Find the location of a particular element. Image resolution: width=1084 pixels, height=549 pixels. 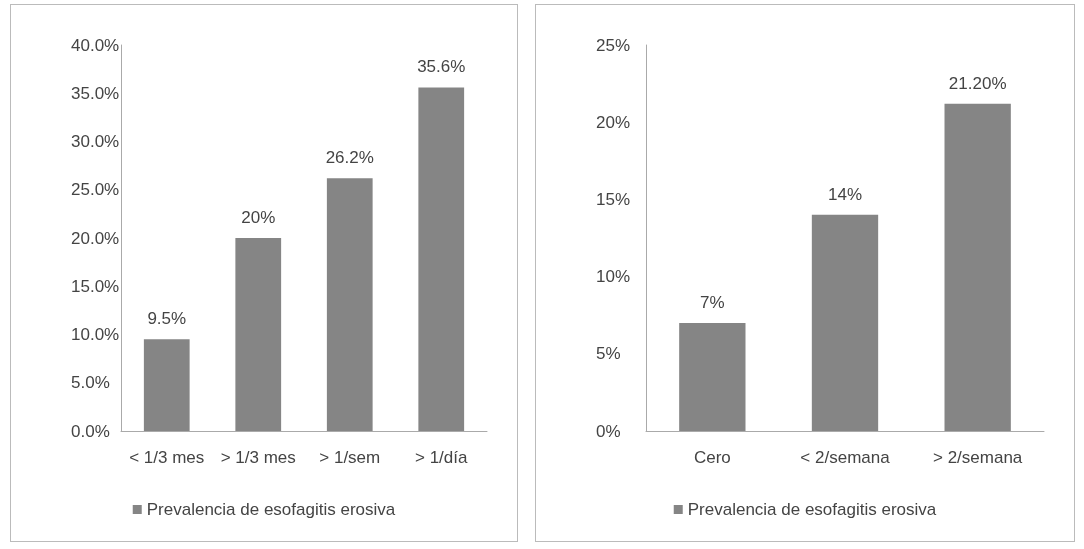

x-tick-label: > 1/sem is located at coordinates (350, 457).